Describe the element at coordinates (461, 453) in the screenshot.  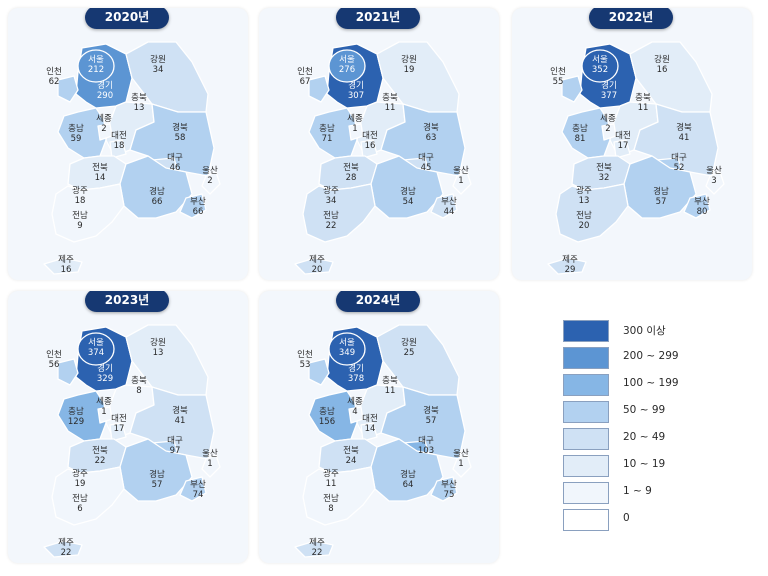
I see `region-name-울산: 울산` at that location.